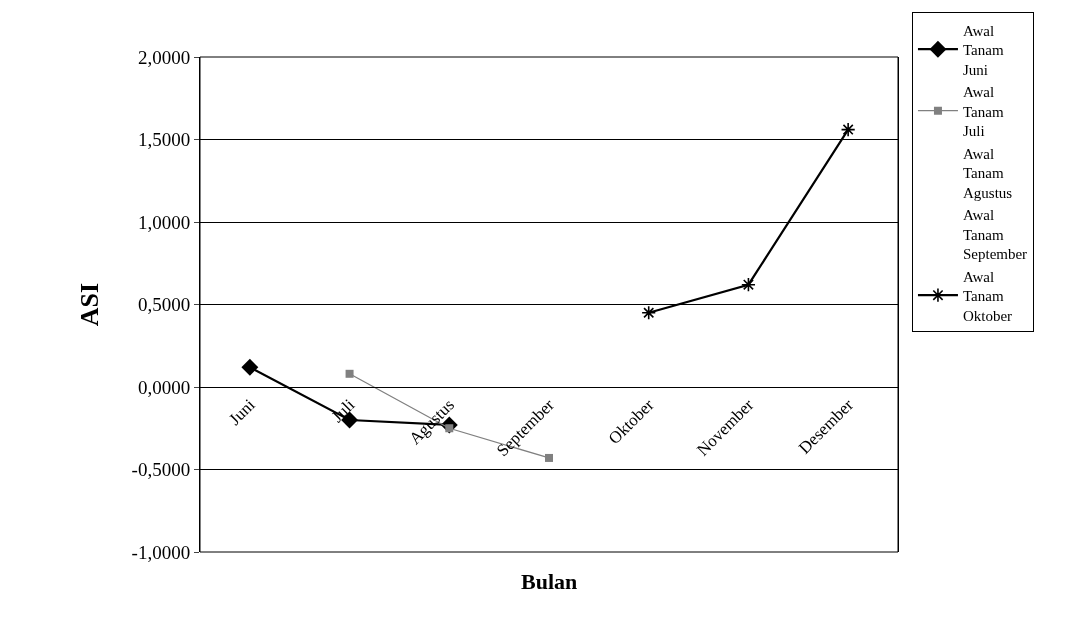  I want to click on y-tick-label: 1,5000, so click(164, 140).